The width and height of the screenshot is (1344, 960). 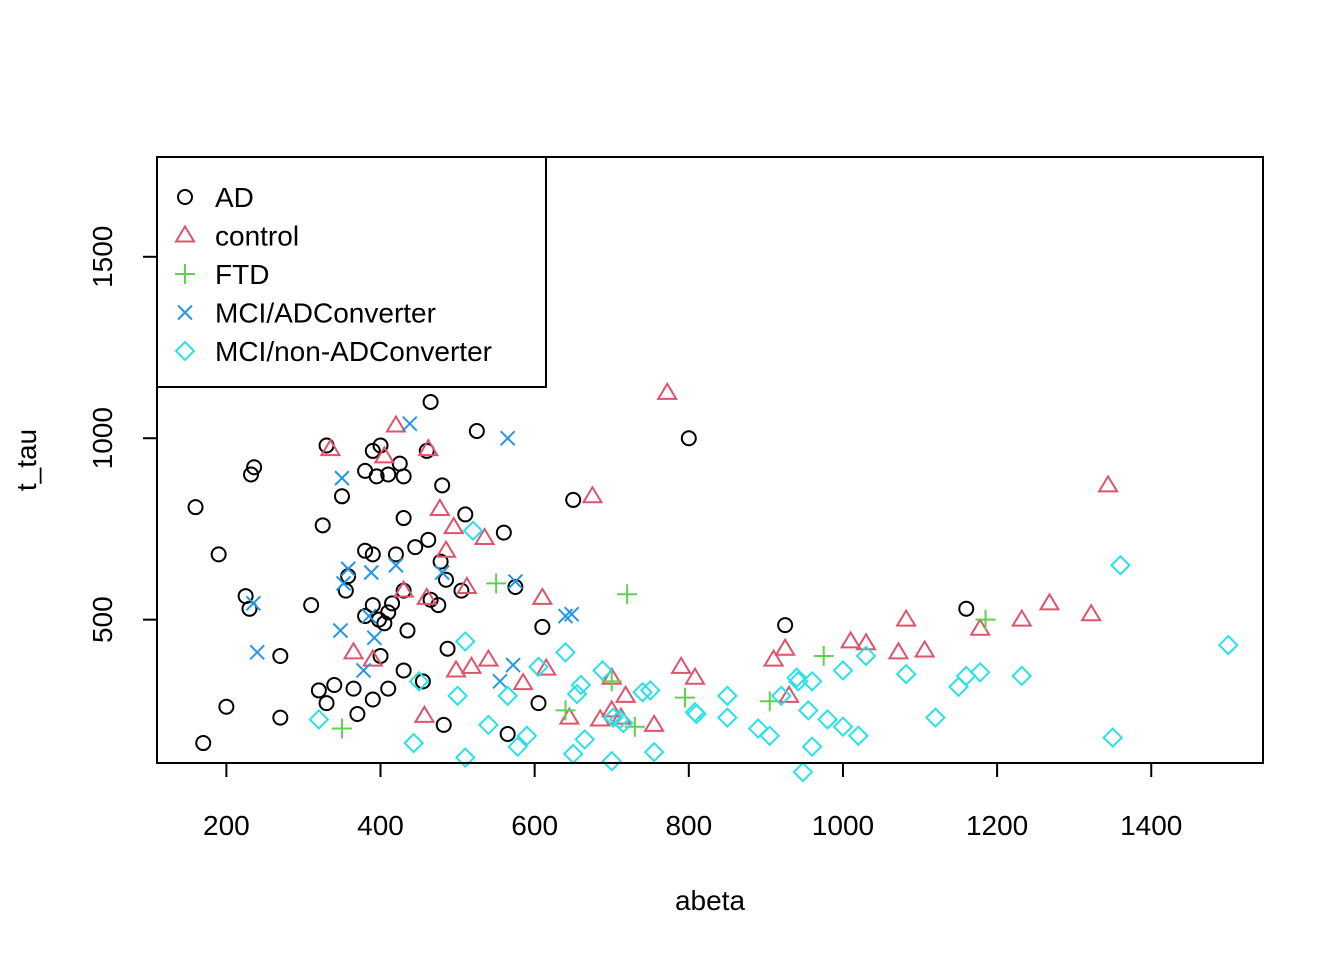 I want to click on legend-item-5: MCI/non-ADConverter, so click(x=333, y=351).